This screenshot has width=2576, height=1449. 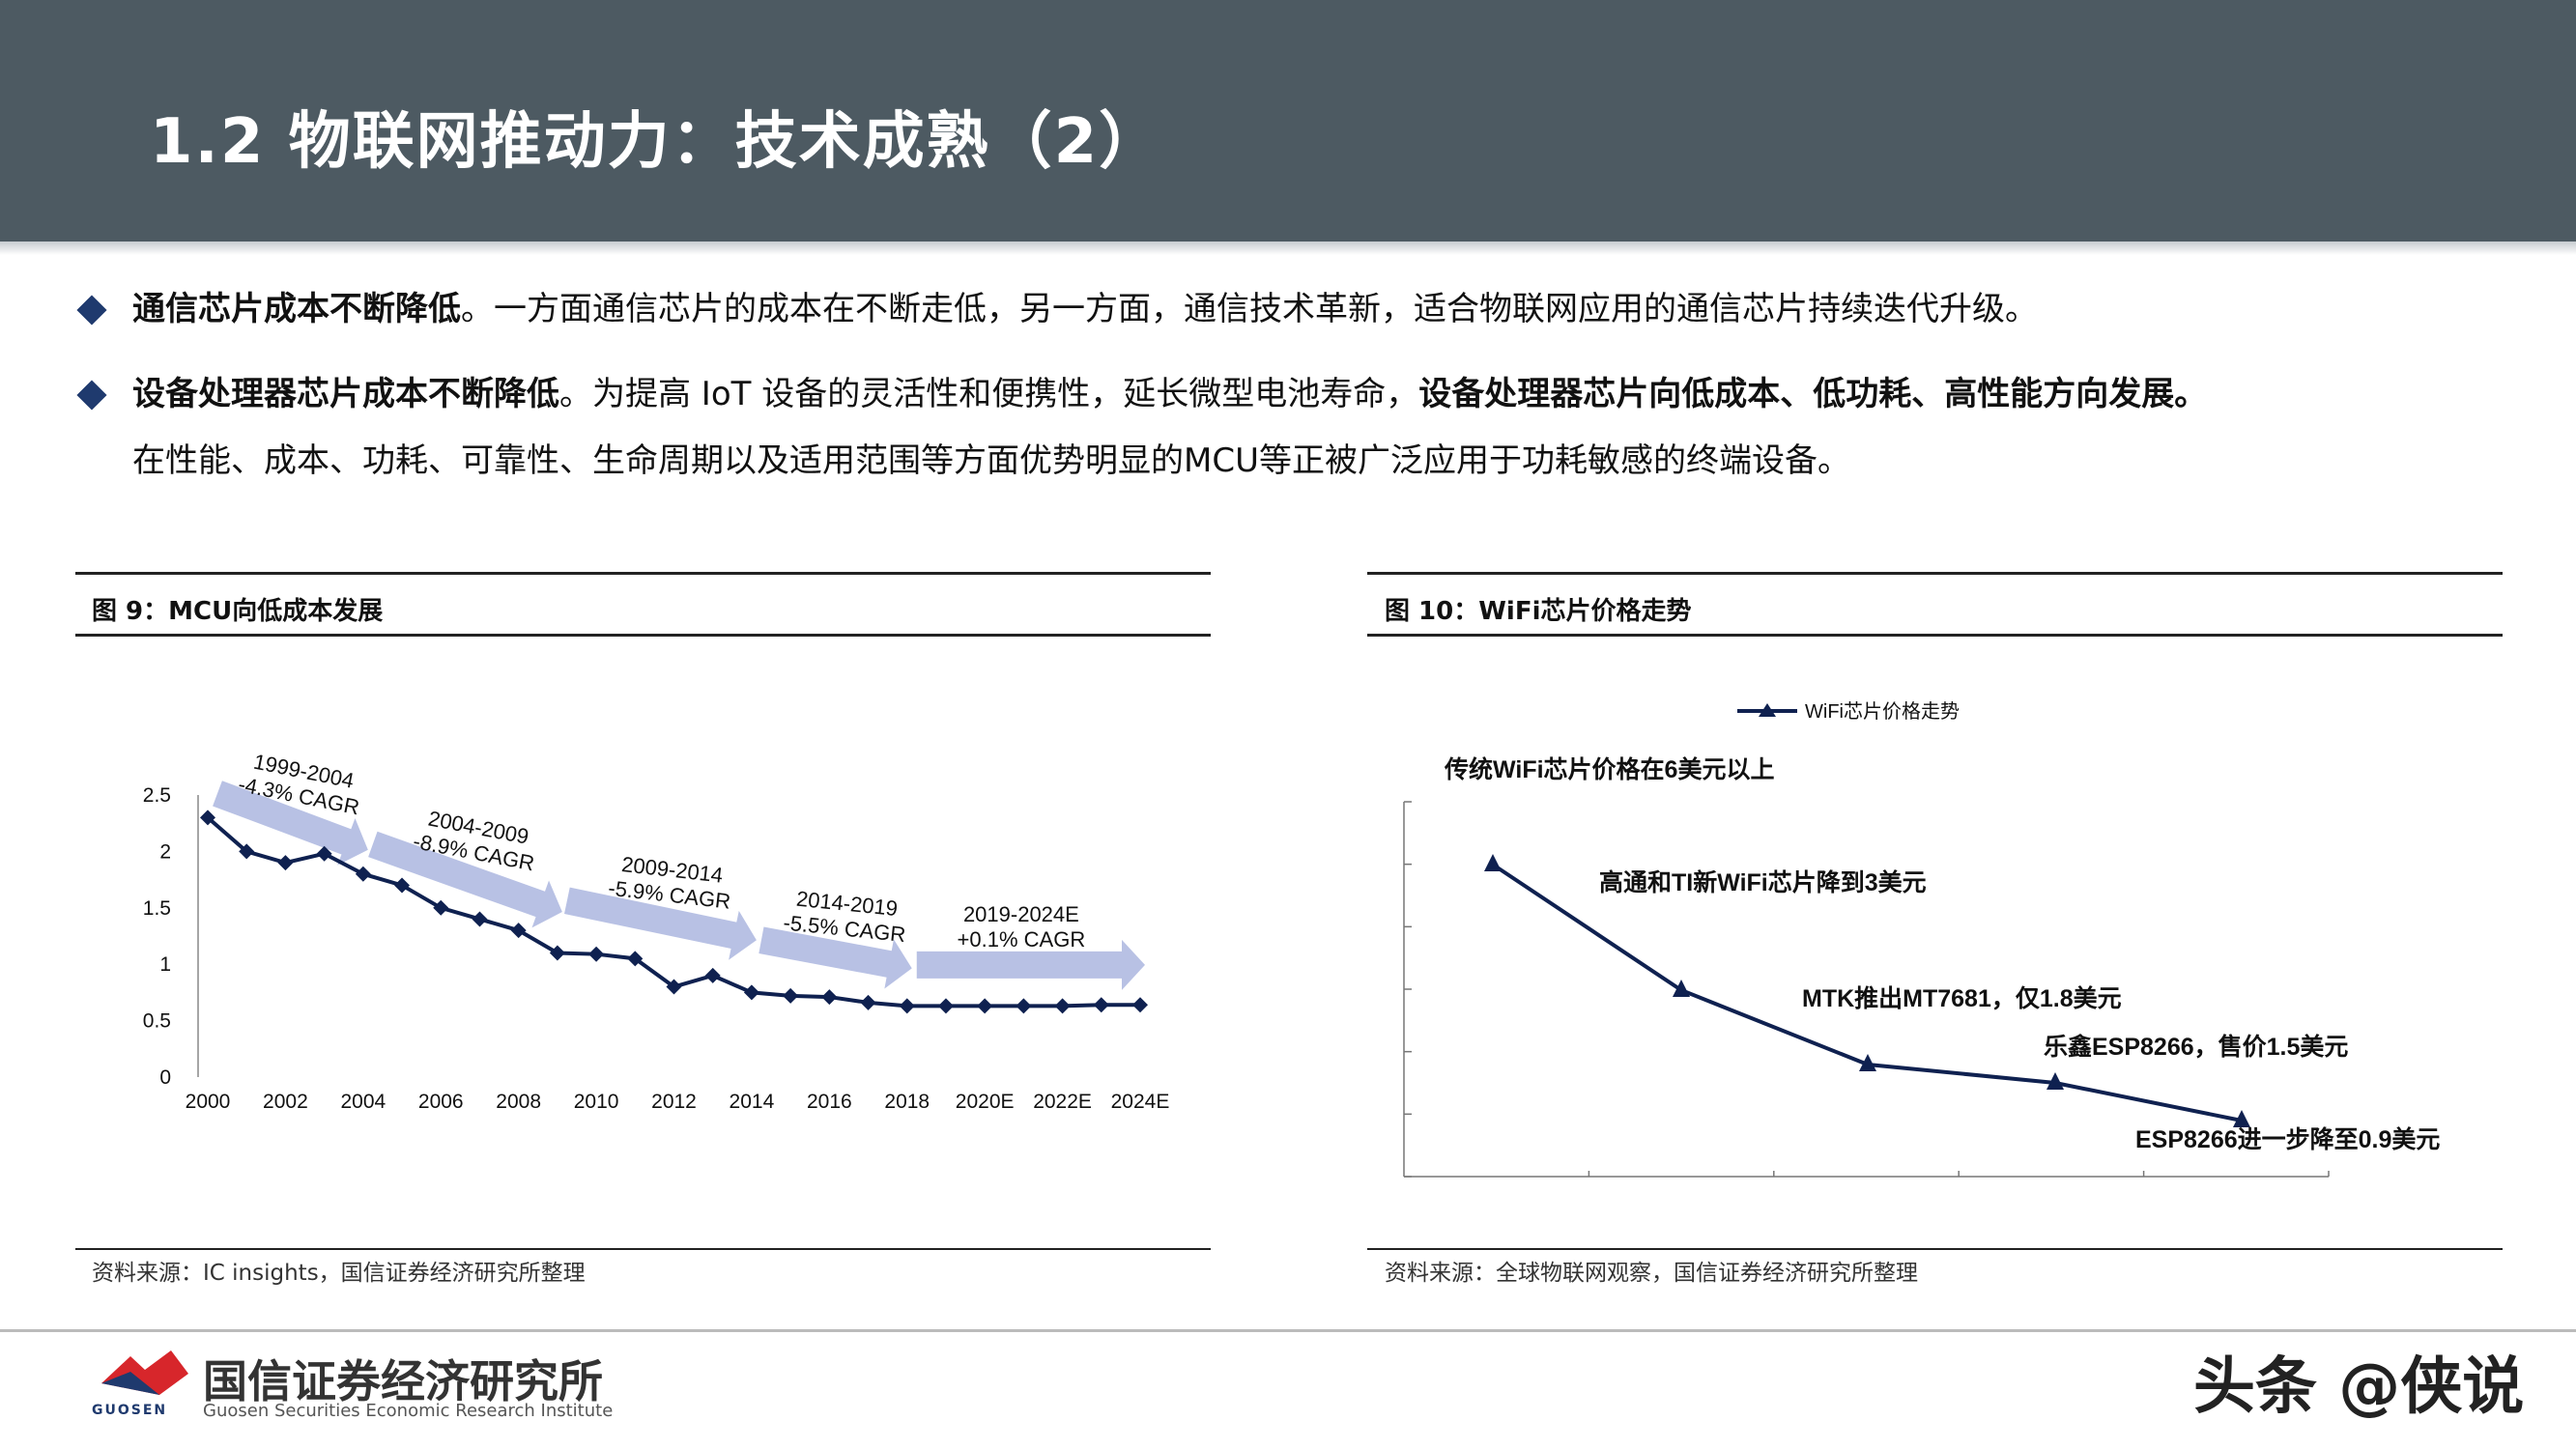 I want to click on cagr-label: 2019-2024E+0.1% CAGR, so click(x=1022, y=927).